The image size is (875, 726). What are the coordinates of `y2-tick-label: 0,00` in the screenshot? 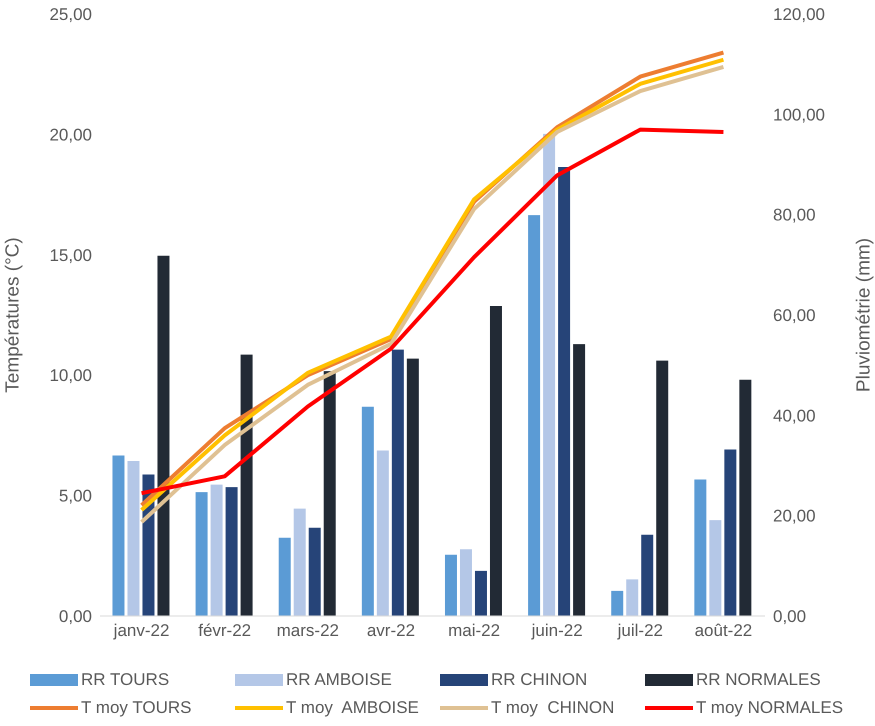 It's located at (789, 616).